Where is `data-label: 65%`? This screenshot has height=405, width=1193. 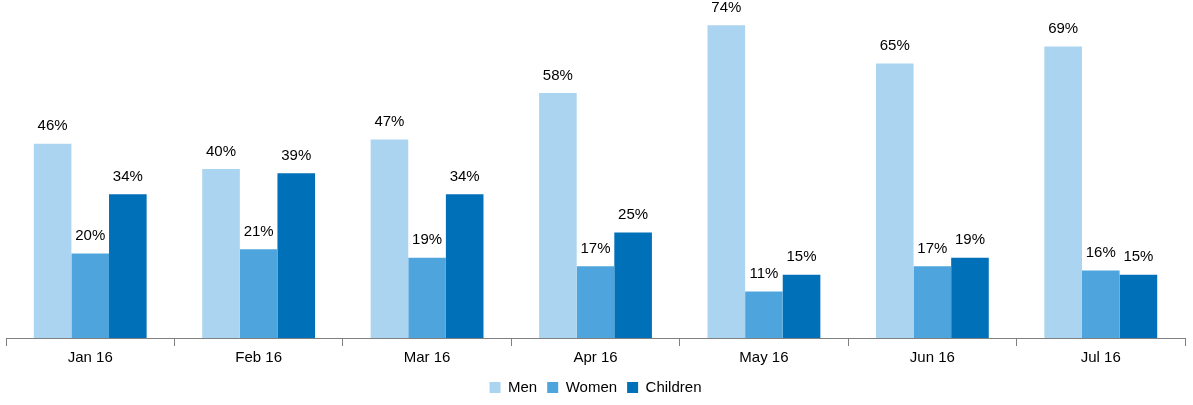 data-label: 65% is located at coordinates (894, 45).